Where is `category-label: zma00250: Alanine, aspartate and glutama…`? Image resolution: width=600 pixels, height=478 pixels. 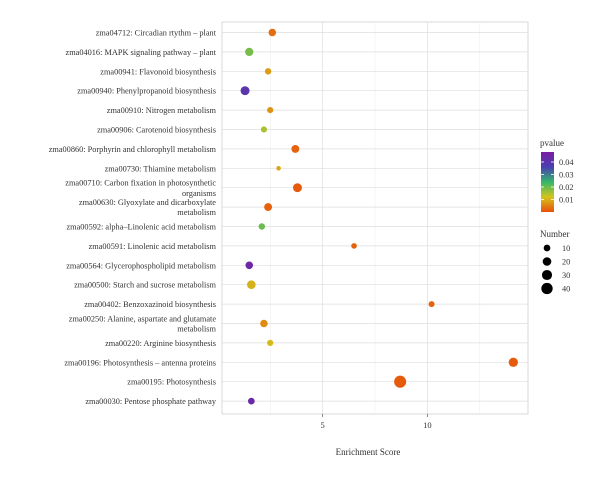 category-label: zma00250: Alanine, aspartate and glutama… is located at coordinates (143, 323).